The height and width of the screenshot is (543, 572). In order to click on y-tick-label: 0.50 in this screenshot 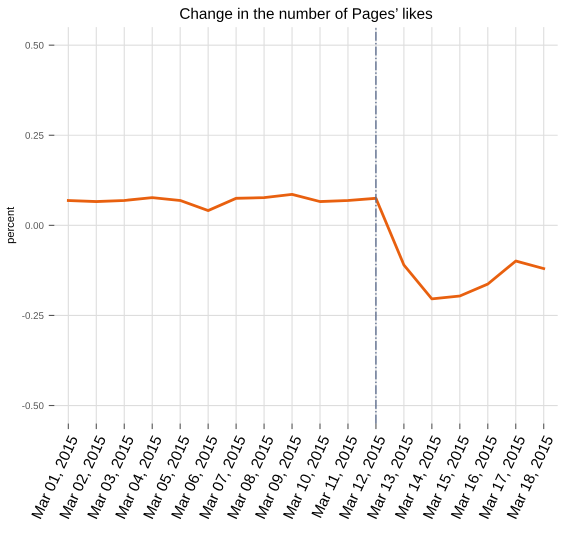, I will do `click(34, 45)`.